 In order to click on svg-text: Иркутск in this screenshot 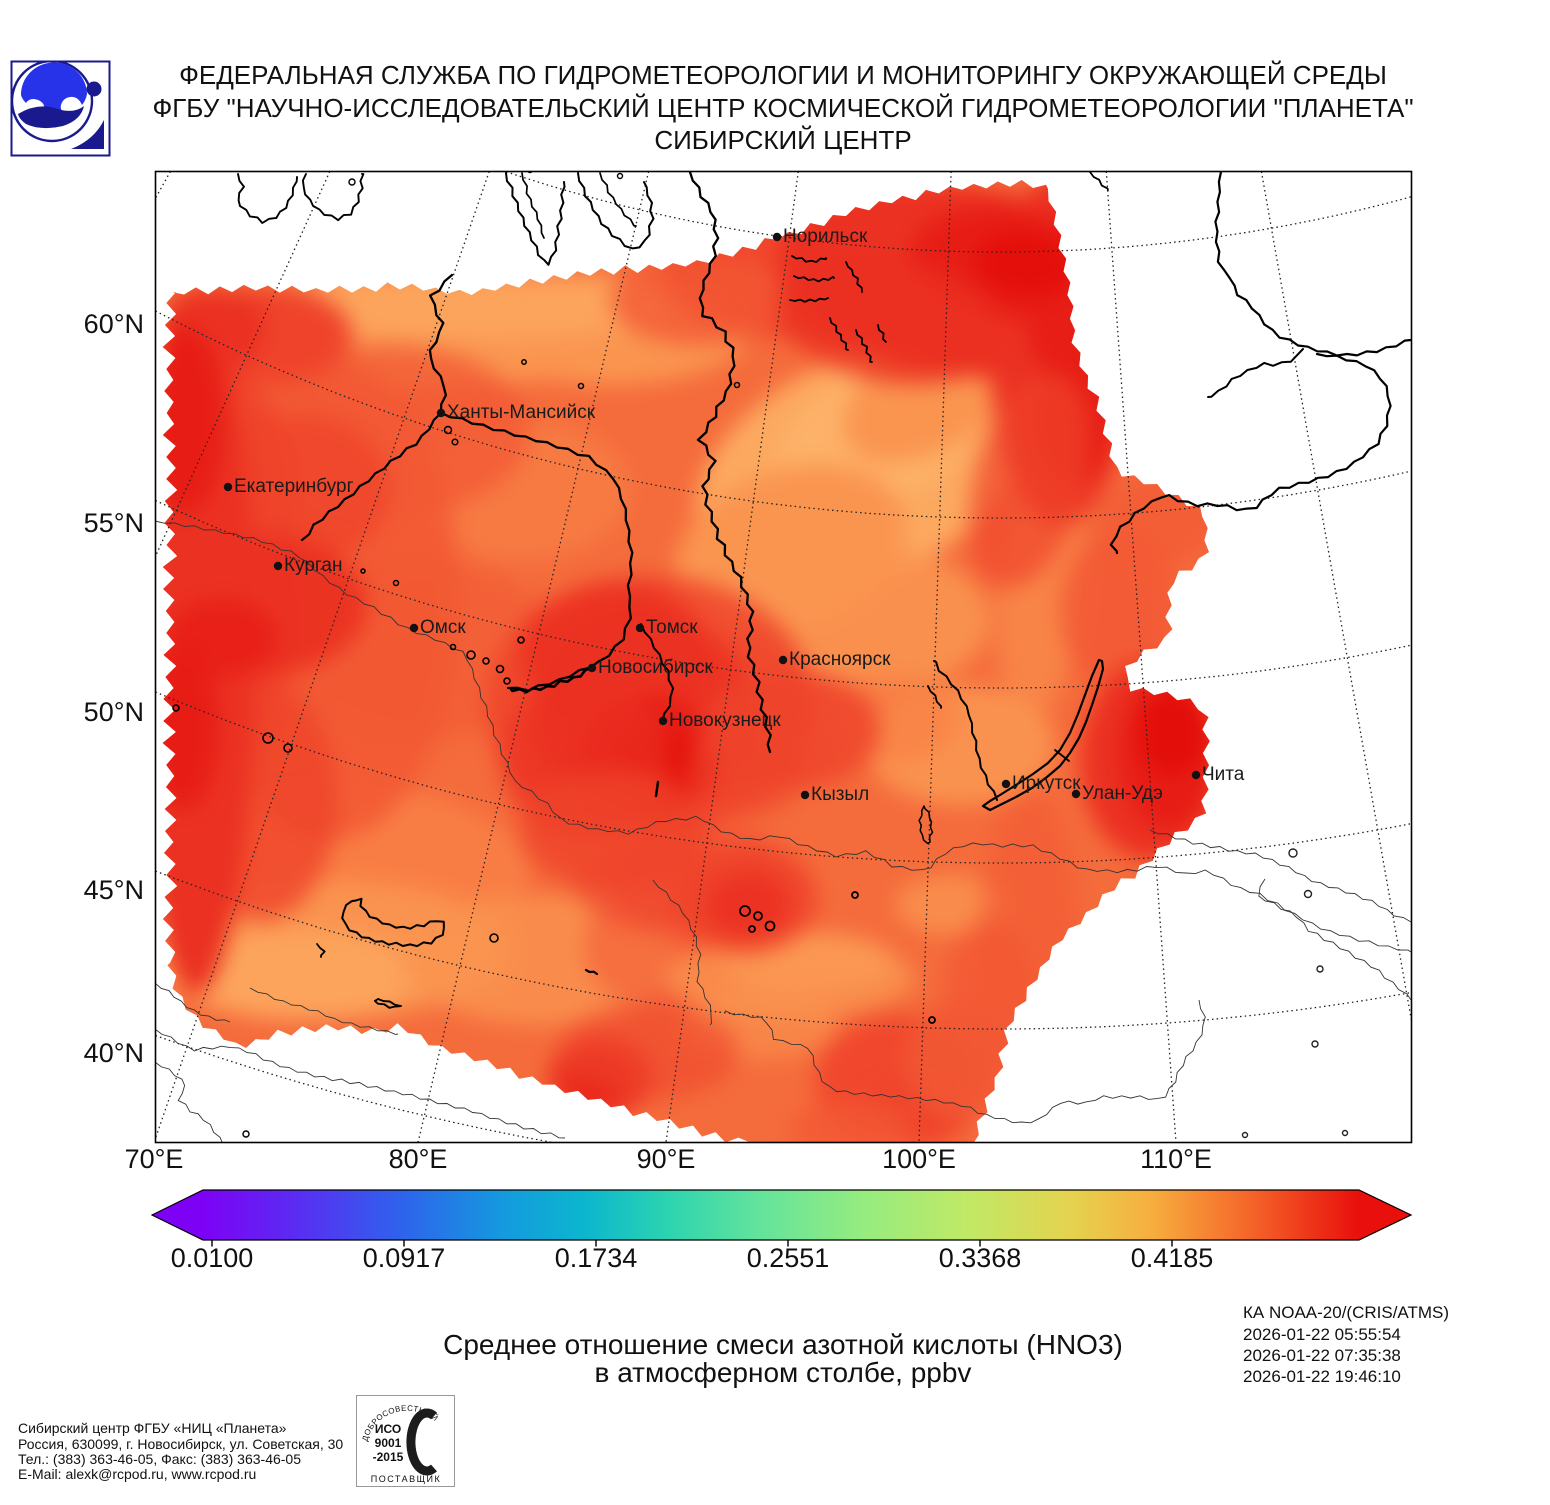, I will do `click(1046, 783)`.